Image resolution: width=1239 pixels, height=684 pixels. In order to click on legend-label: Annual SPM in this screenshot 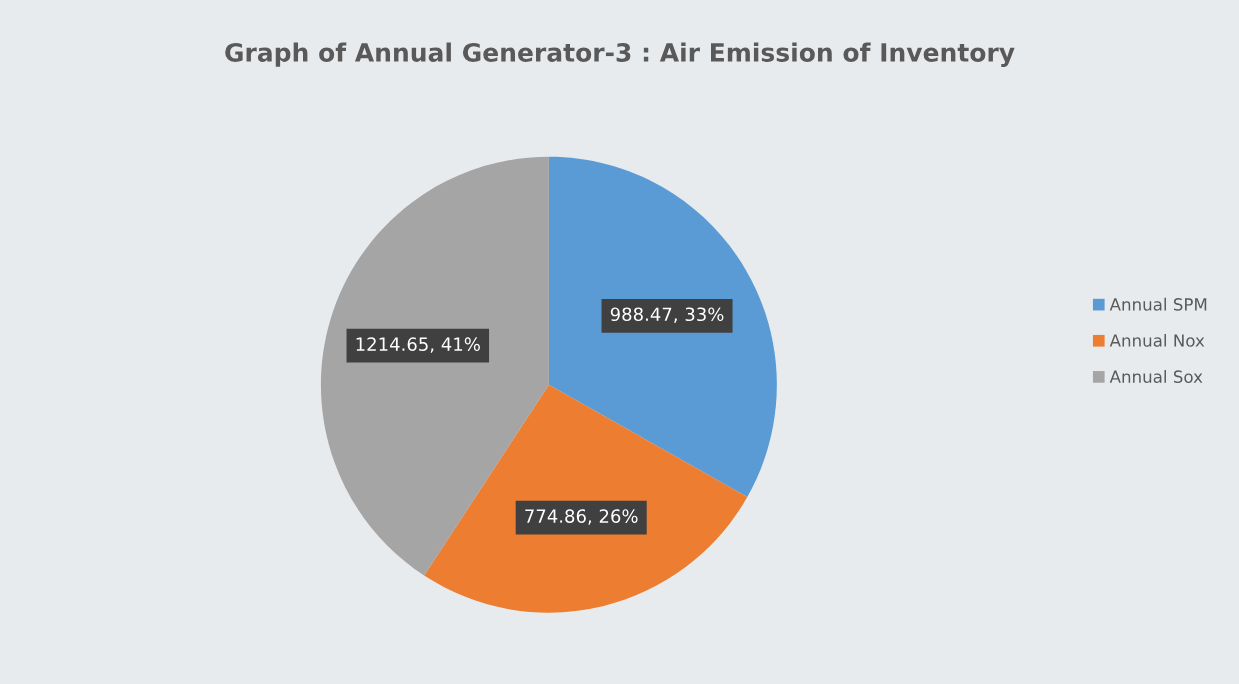, I will do `click(1158, 304)`.